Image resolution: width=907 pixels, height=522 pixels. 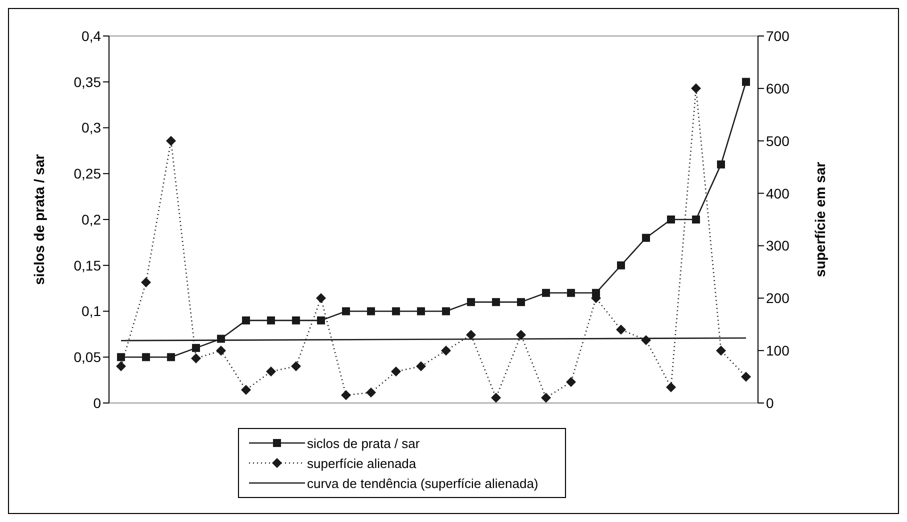 I want to click on y-tick-label: 0,2, so click(x=92, y=219).